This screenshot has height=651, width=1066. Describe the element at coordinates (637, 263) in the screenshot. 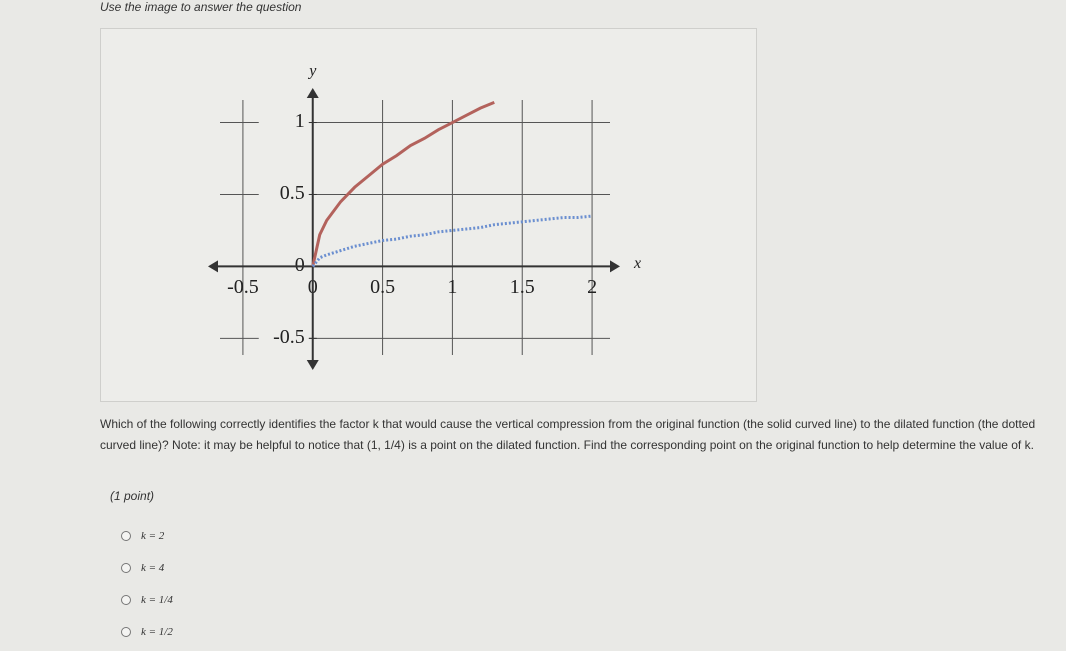

I see `x-axis-label: x` at that location.